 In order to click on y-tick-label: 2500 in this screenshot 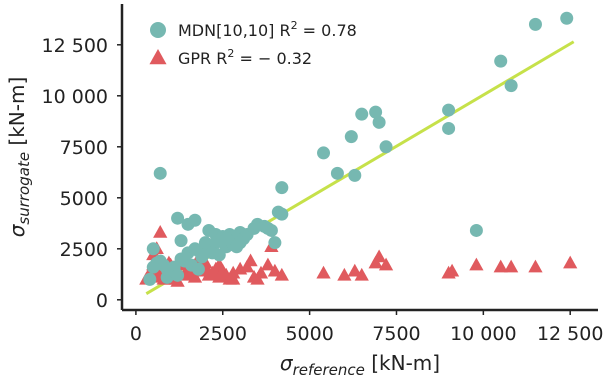, I will do `click(84, 250)`.